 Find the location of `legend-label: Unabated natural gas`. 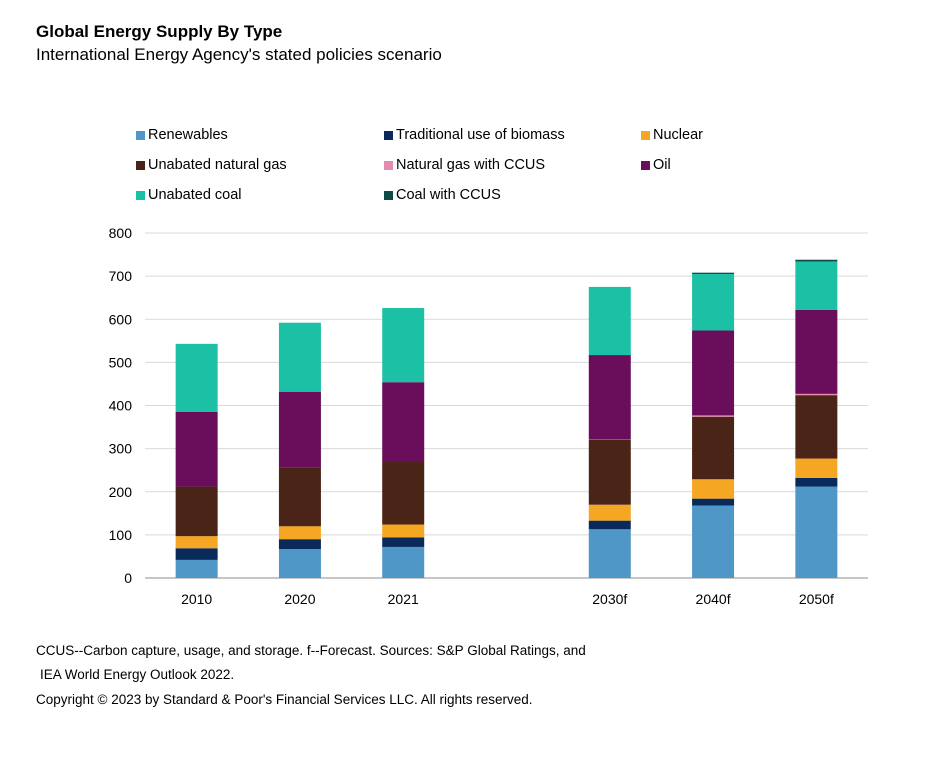

legend-label: Unabated natural gas is located at coordinates (217, 165).